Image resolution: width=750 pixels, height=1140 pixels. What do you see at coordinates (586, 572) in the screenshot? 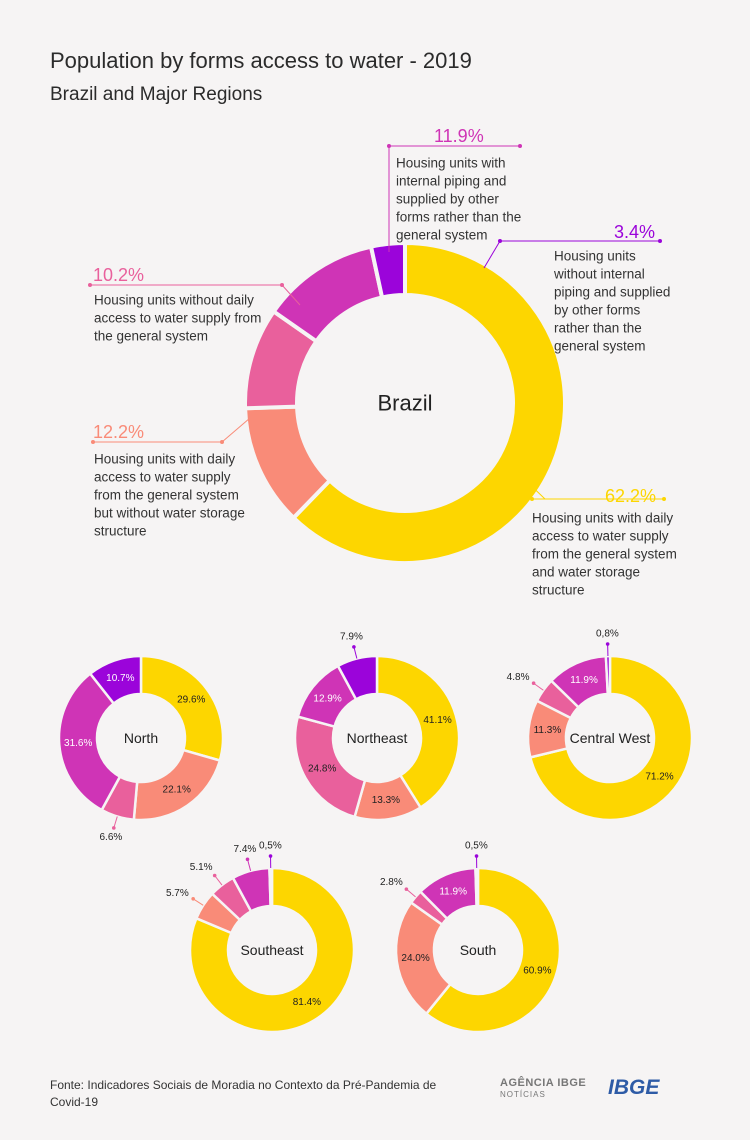
I see `brazil-category-label: and water storage` at bounding box center [586, 572].